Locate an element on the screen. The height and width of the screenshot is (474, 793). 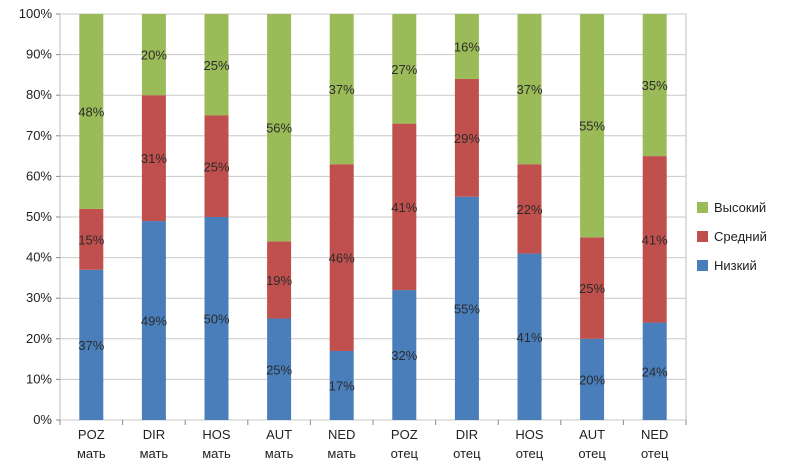
data-label: 16% is located at coordinates (467, 46).